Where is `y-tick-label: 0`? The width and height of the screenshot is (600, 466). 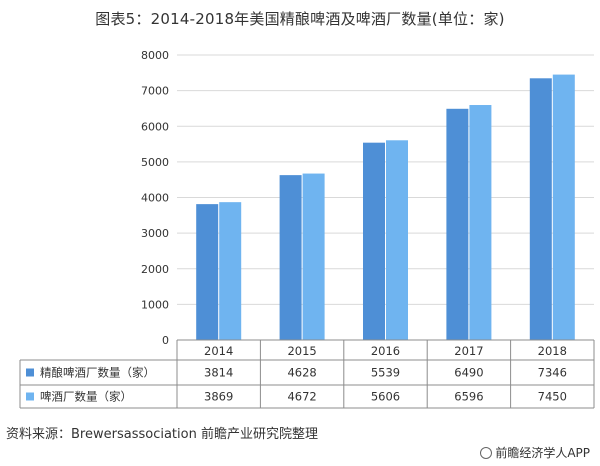
y-tick-label: 0 is located at coordinates (165, 340).